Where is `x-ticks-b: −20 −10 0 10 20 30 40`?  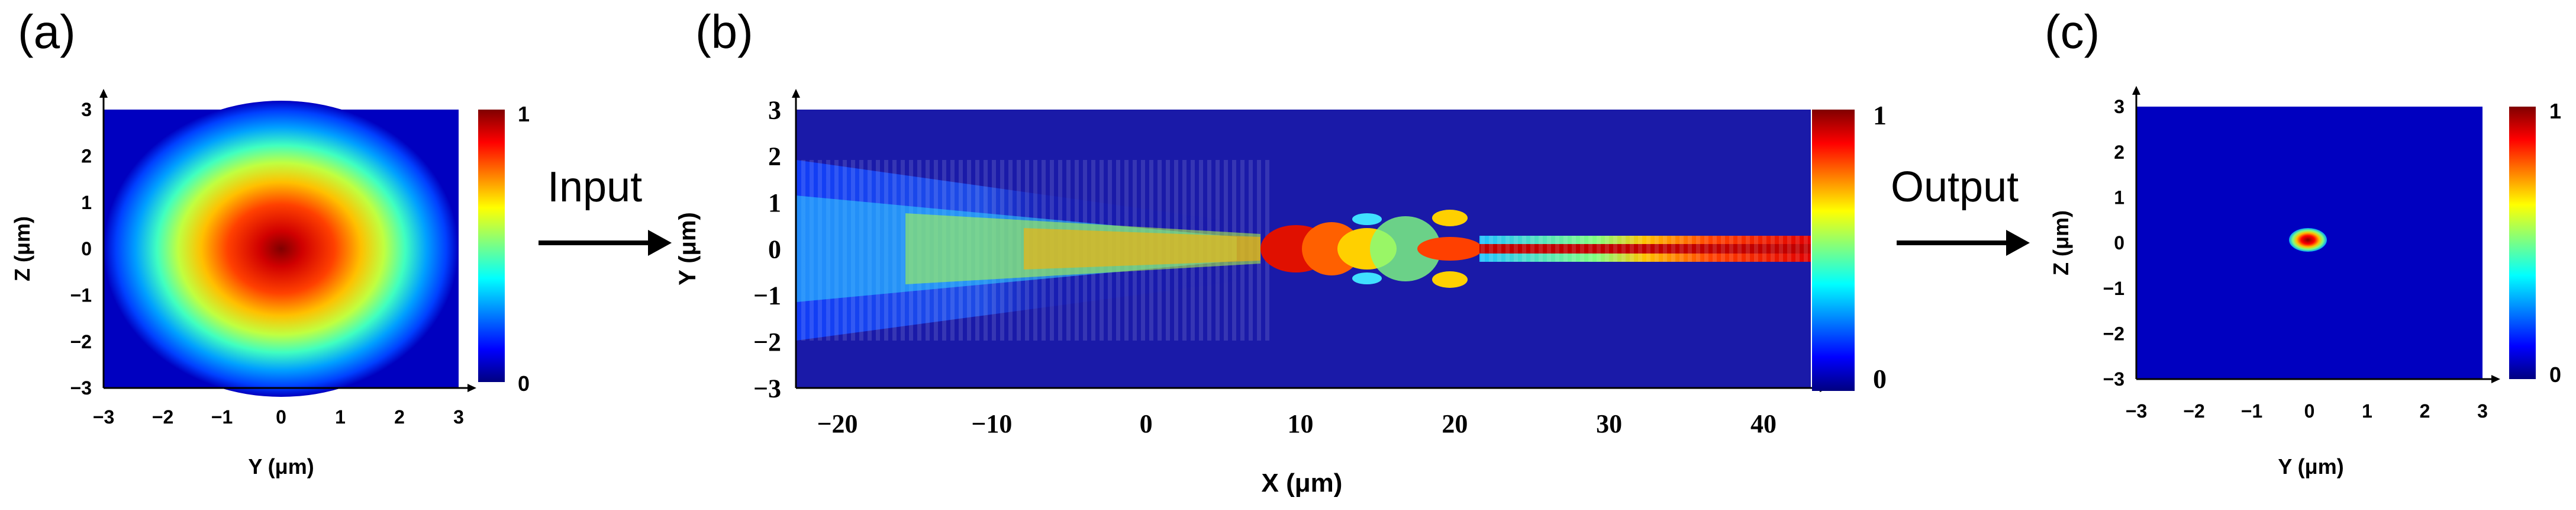
x-ticks-b: −20 −10 0 10 20 30 40 is located at coordinates (1297, 424).